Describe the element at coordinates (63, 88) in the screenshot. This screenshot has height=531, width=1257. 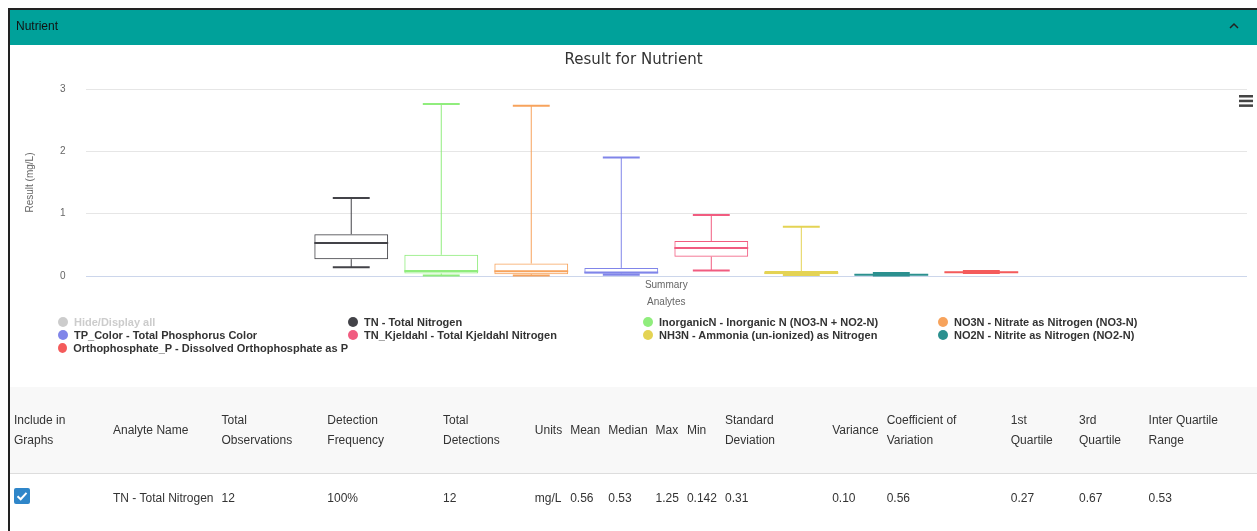
I see `y-tick-label: 3` at that location.